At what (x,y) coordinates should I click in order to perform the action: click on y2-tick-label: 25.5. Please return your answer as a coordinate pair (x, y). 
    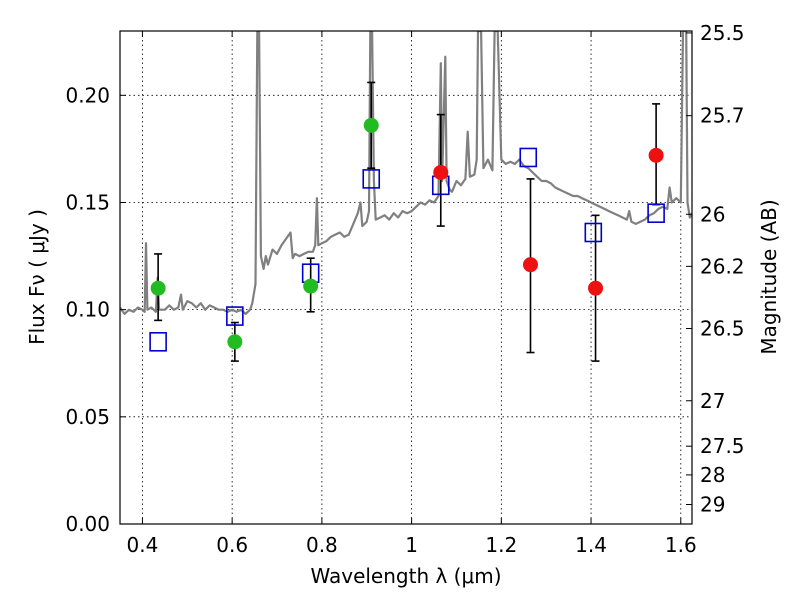
    Looking at the image, I should click on (722, 33).